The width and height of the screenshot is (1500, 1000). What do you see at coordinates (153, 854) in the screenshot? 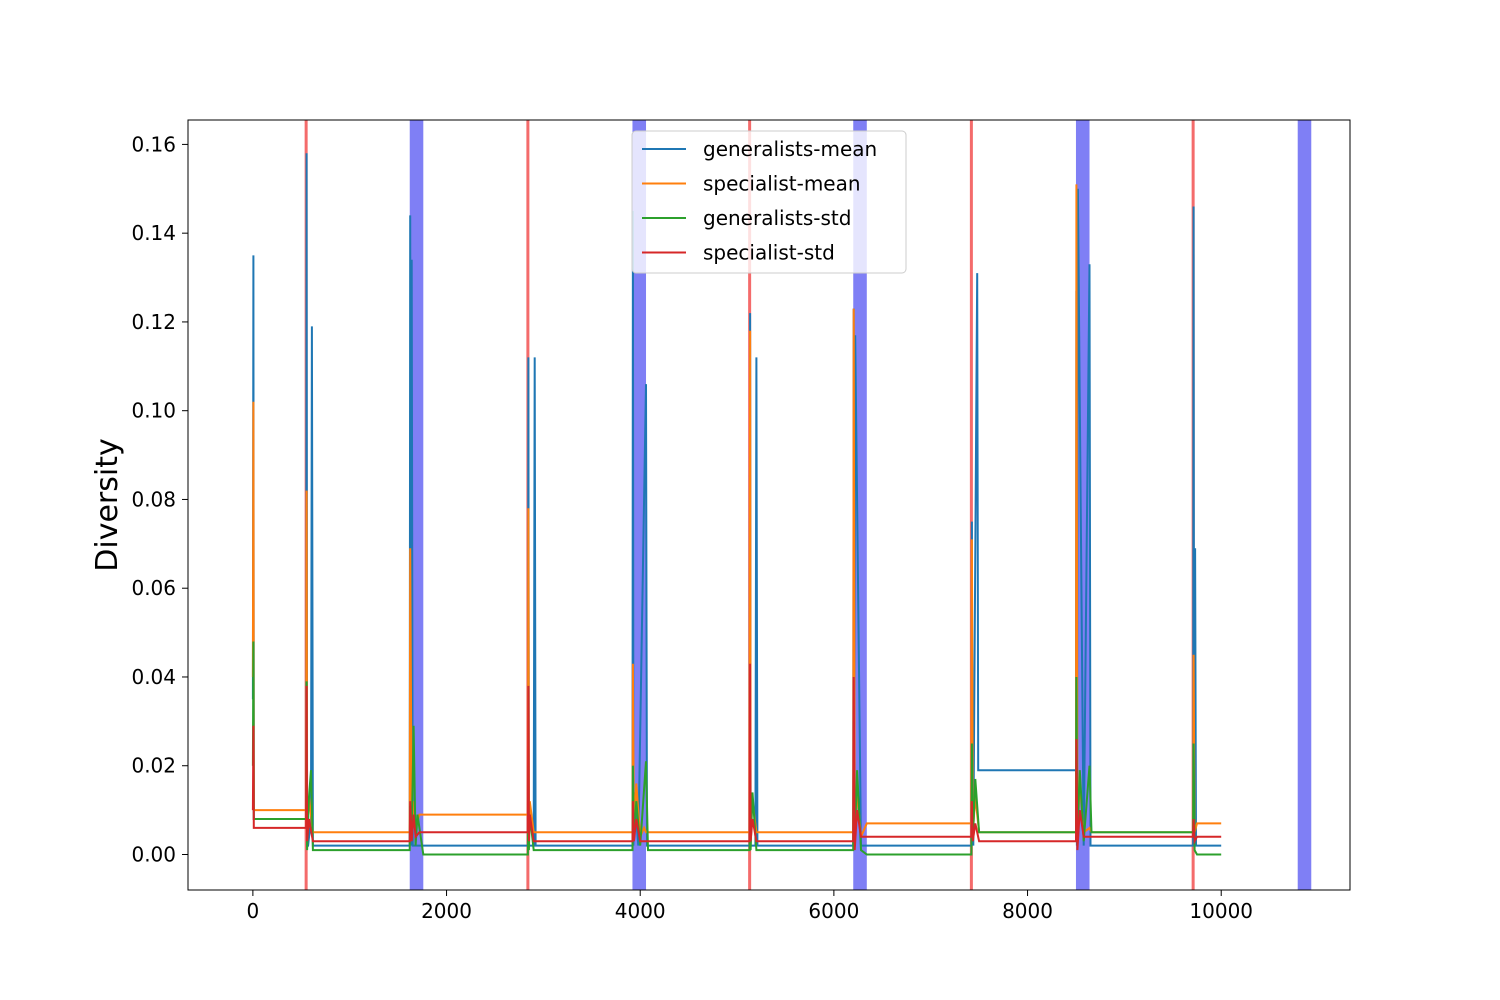
I see `y-tick-label: 0.00` at bounding box center [153, 854].